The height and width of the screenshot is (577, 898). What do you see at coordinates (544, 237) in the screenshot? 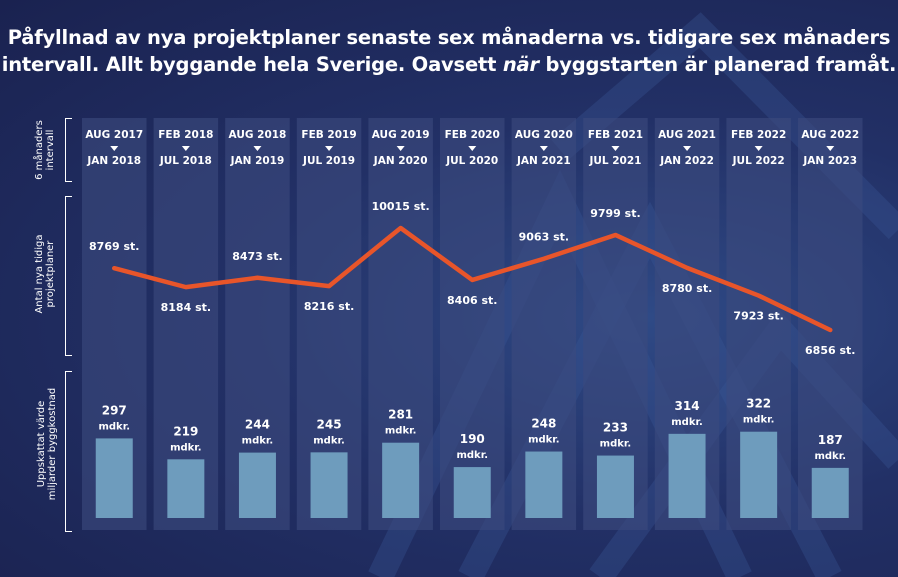
I see `line-value-label-6: 9063 st.` at bounding box center [544, 237].